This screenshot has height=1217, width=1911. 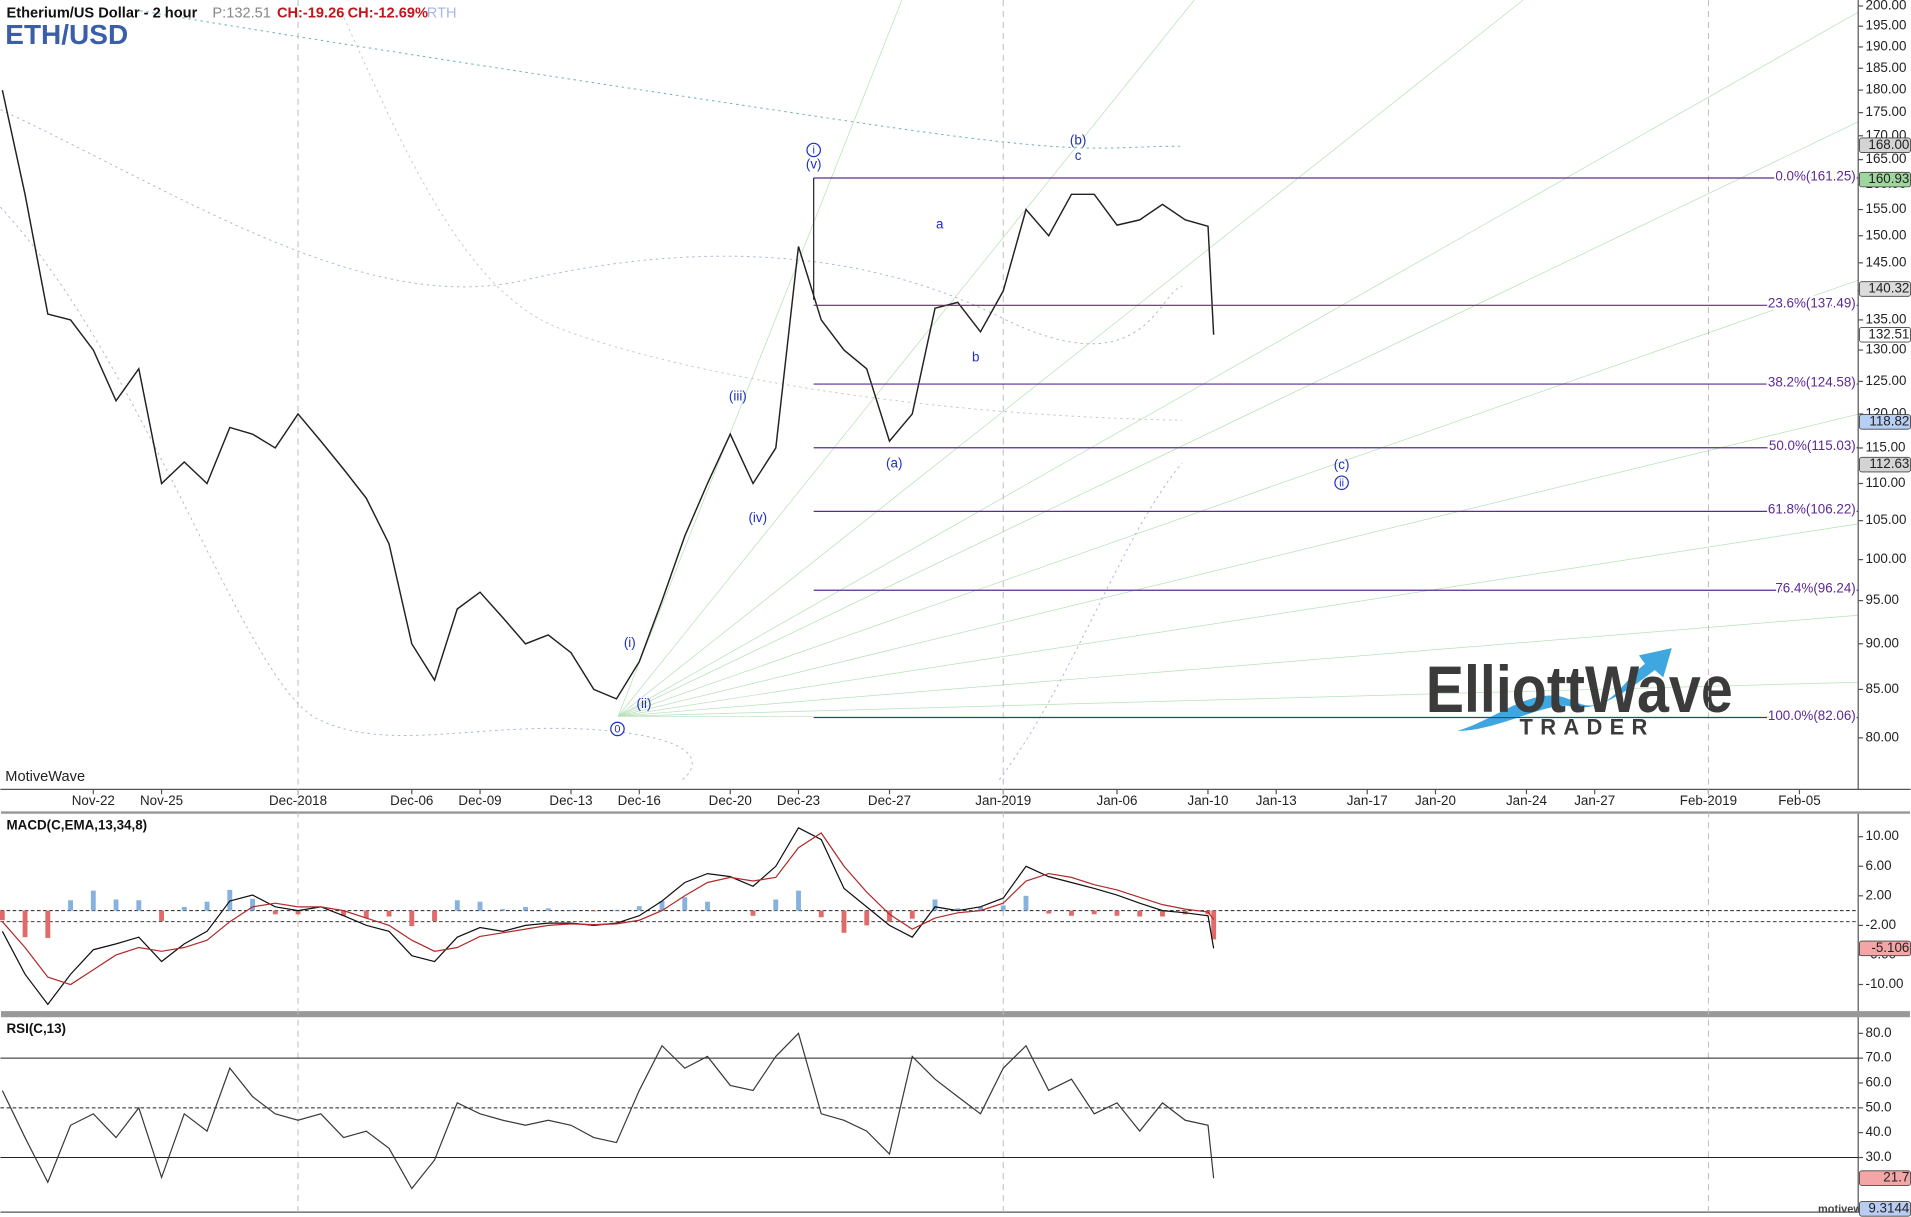 I want to click on logo-subtitle: TRADER, so click(x=1587, y=726).